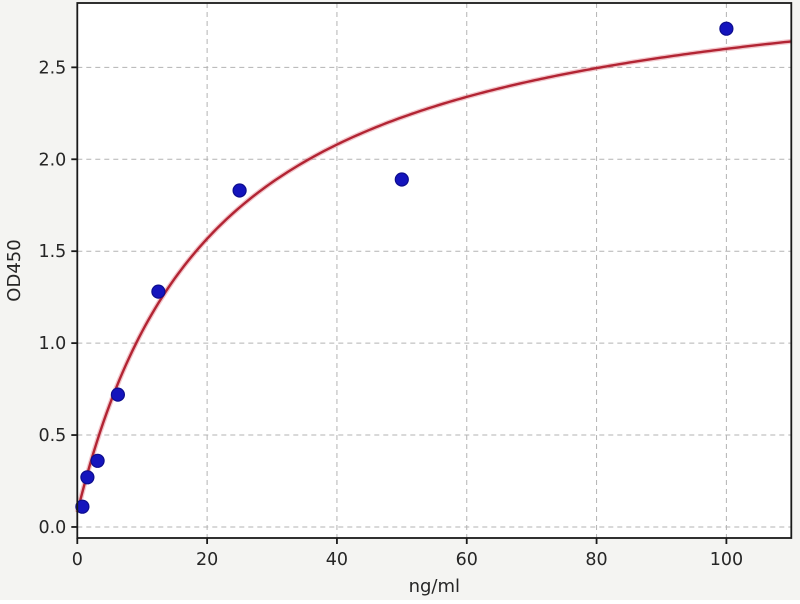  I want to click on y-tick-label: 0.5, so click(52, 436).